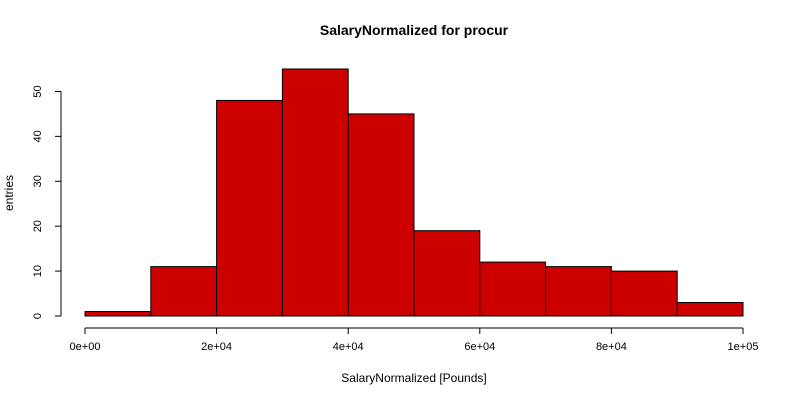 This screenshot has height=400, width=800. I want to click on y-tick-label: 10, so click(38, 271).